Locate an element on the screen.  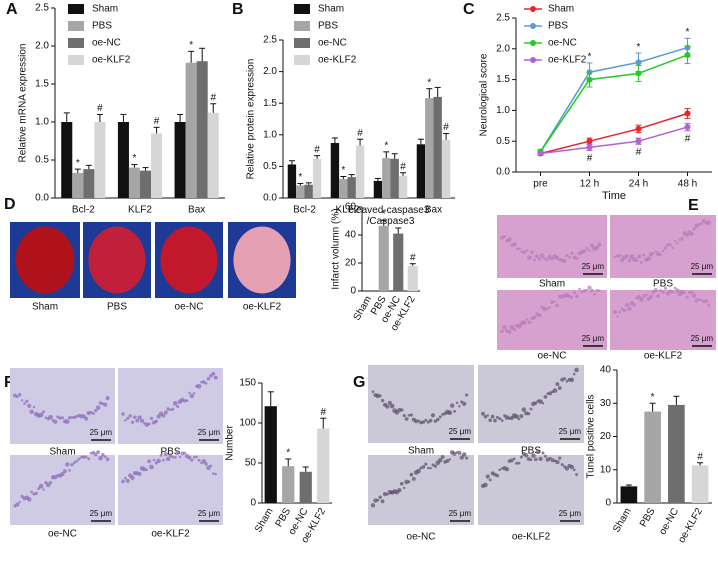
x-tick-label: pre is located at coordinates (540, 184).